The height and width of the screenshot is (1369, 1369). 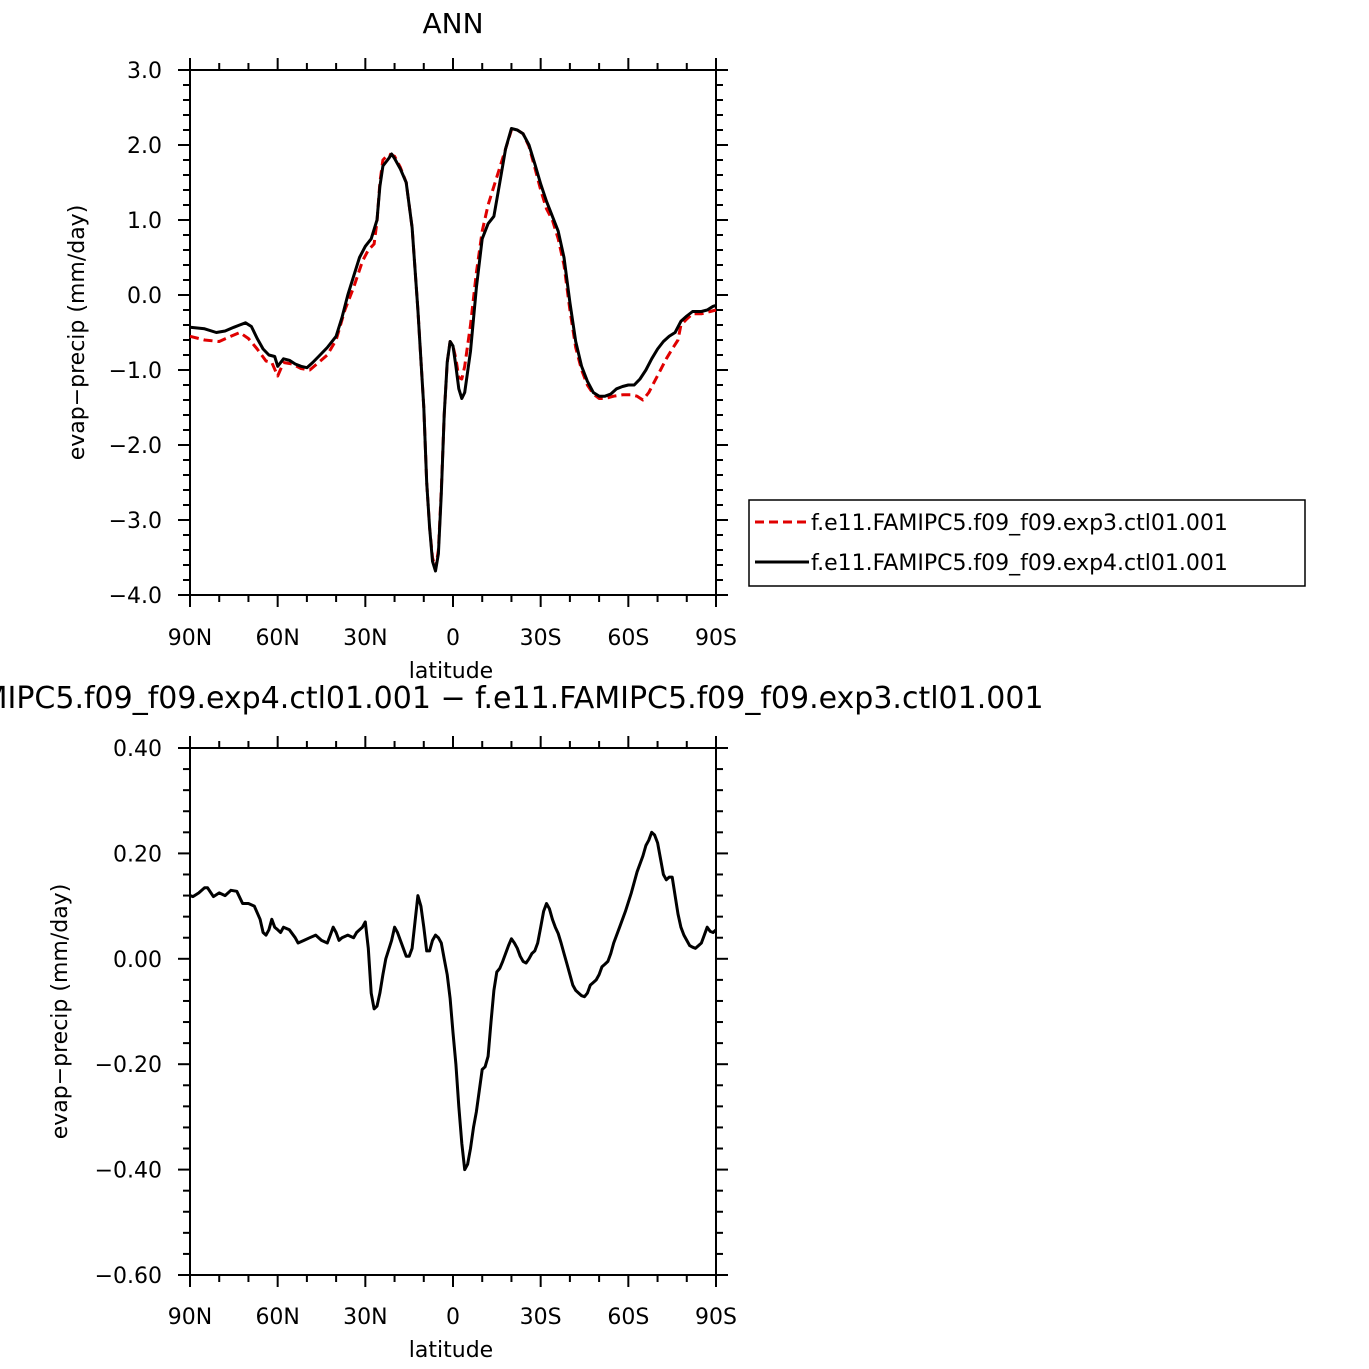 What do you see at coordinates (144, 221) in the screenshot?
I see `y-tick-label: 1.0` at bounding box center [144, 221].